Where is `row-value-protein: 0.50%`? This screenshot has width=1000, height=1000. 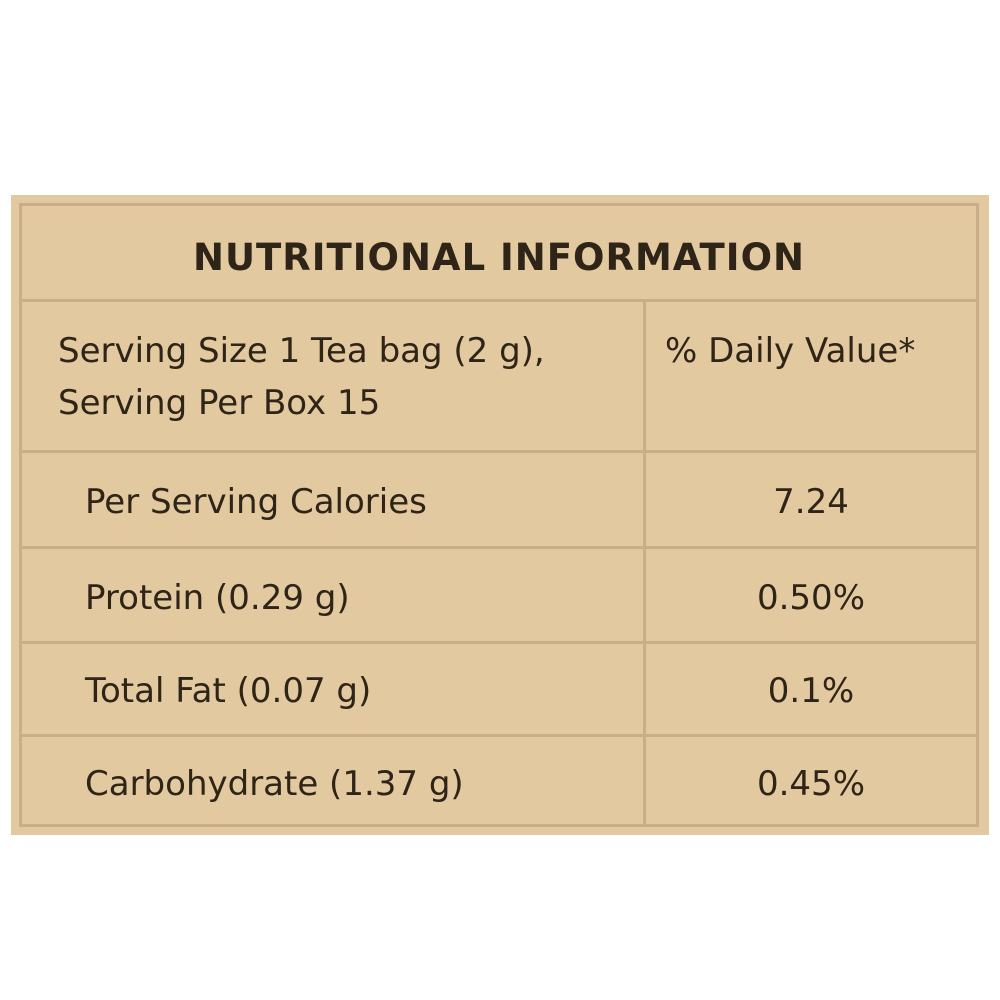 row-value-protein: 0.50% is located at coordinates (810, 598).